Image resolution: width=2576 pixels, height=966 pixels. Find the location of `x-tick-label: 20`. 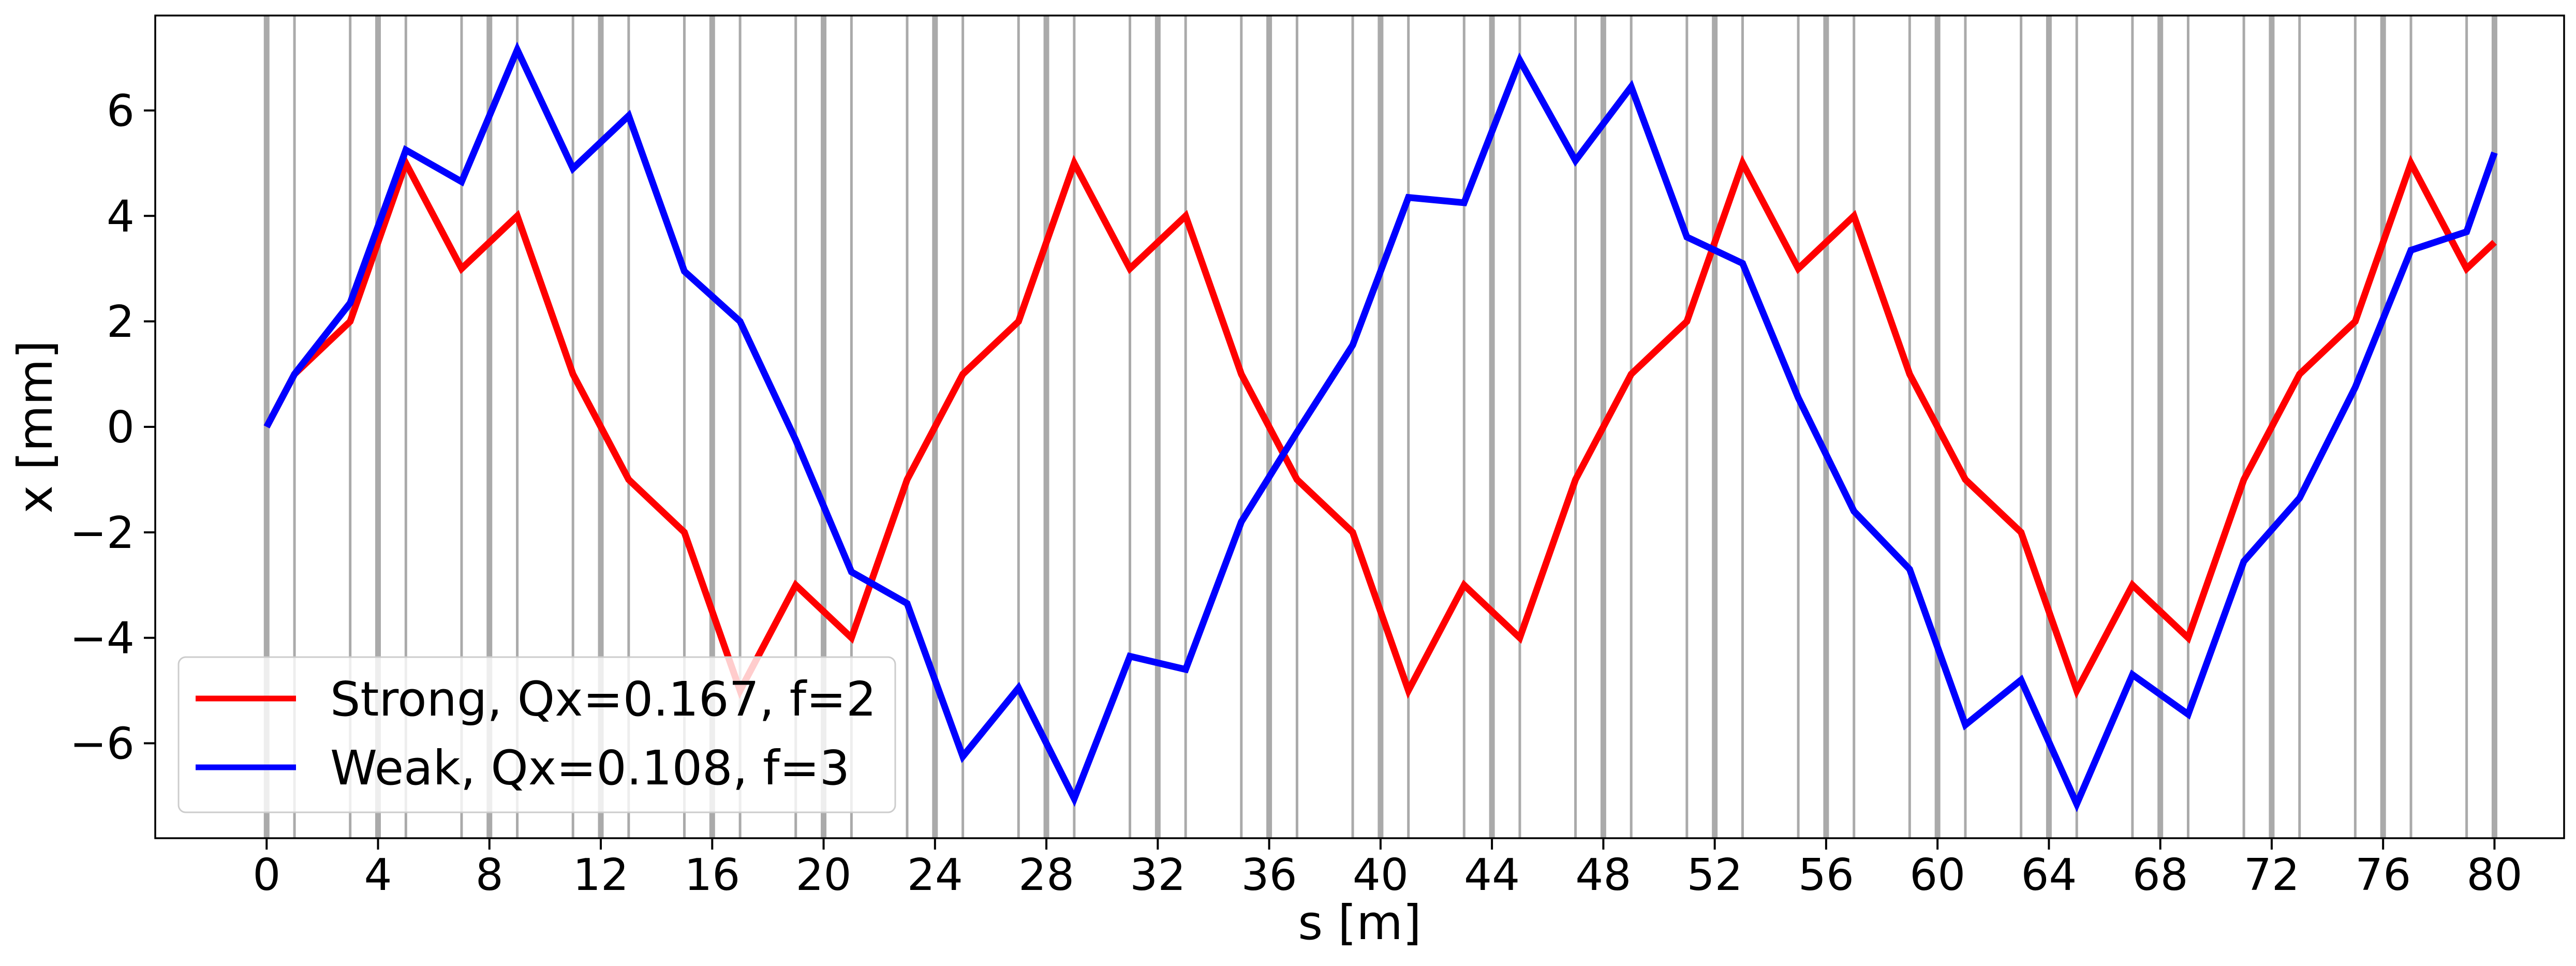

x-tick-label: 20 is located at coordinates (823, 875).